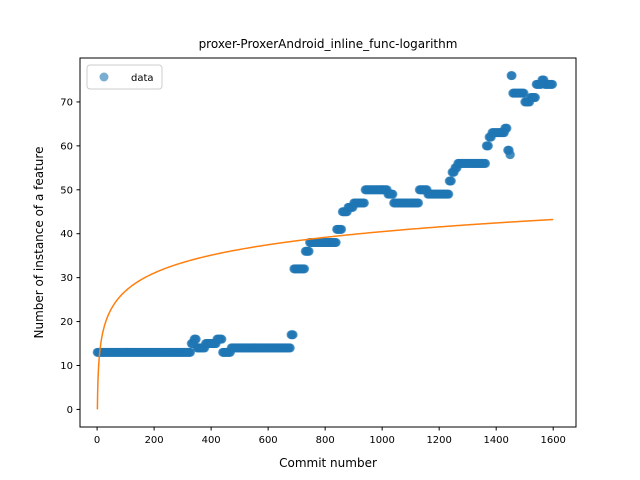 This screenshot has width=640, height=480. I want to click on y-tick-label: 0, so click(70, 410).